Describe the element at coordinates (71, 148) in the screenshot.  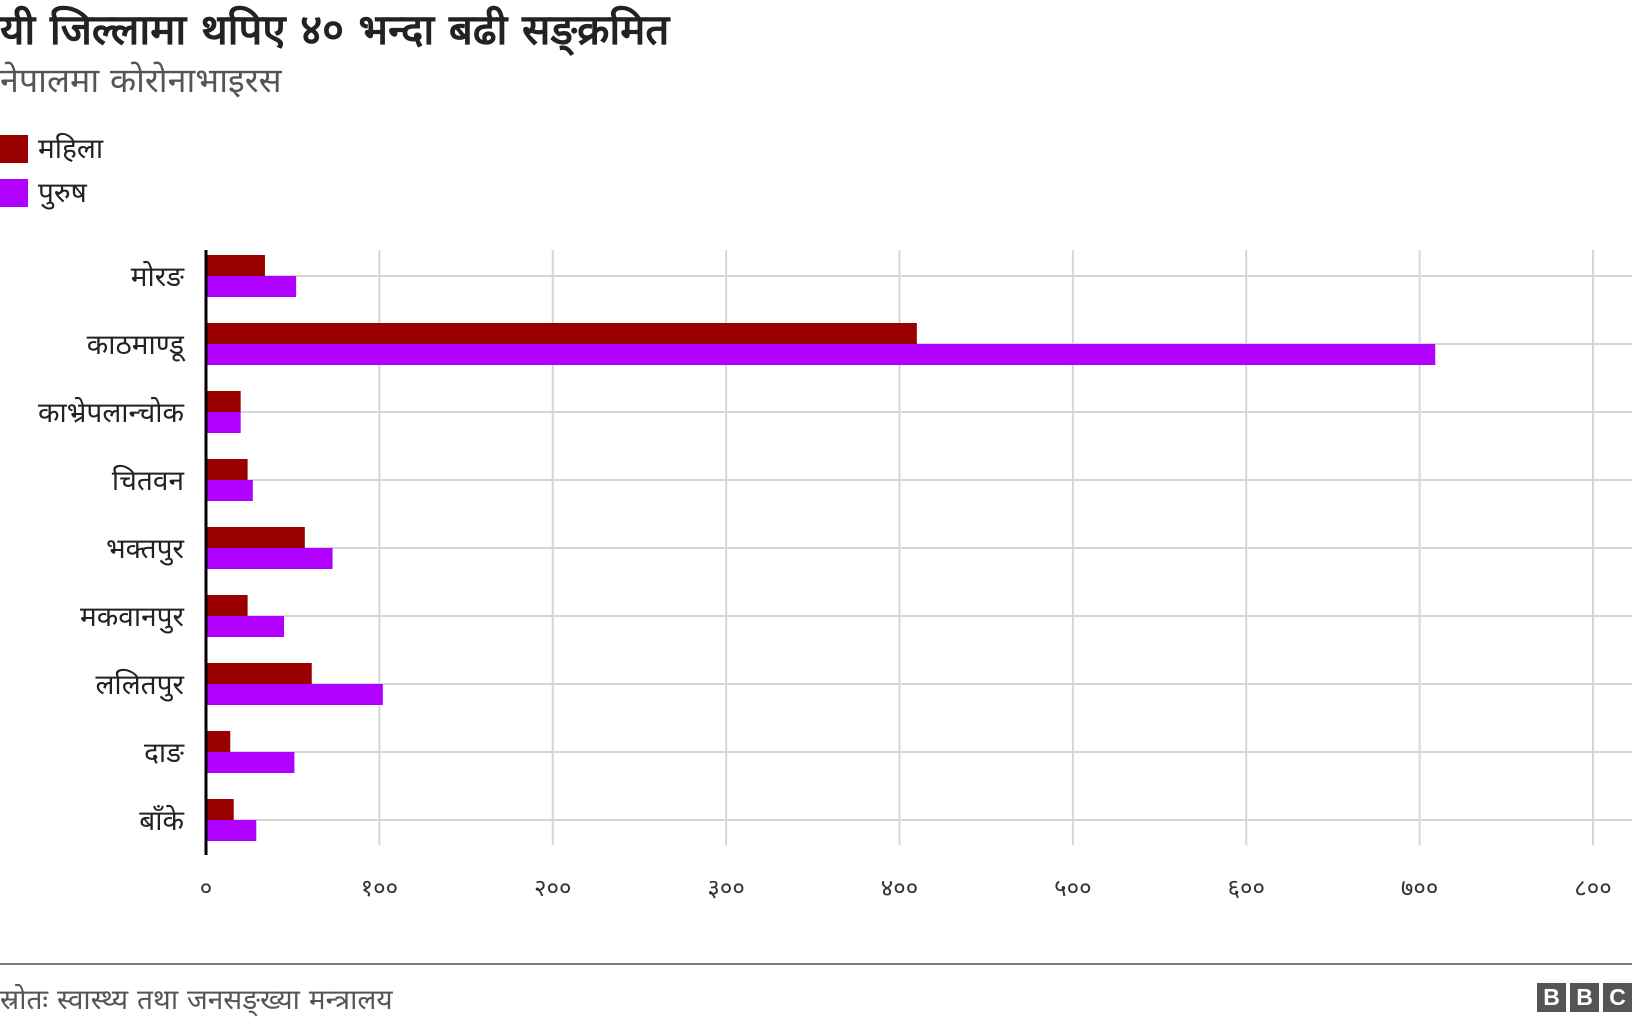
I see `legend-label-female: महिला` at that location.